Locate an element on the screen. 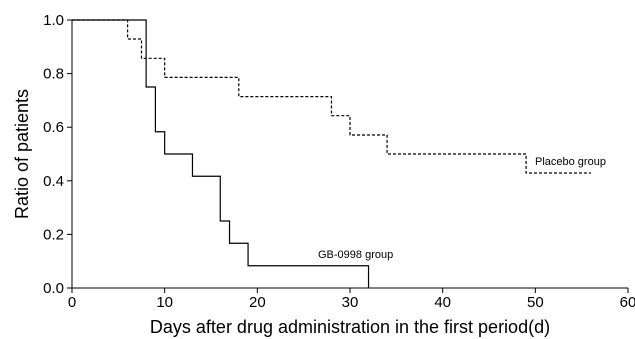 The image size is (635, 339). x-tick-label: 40 is located at coordinates (442, 302).